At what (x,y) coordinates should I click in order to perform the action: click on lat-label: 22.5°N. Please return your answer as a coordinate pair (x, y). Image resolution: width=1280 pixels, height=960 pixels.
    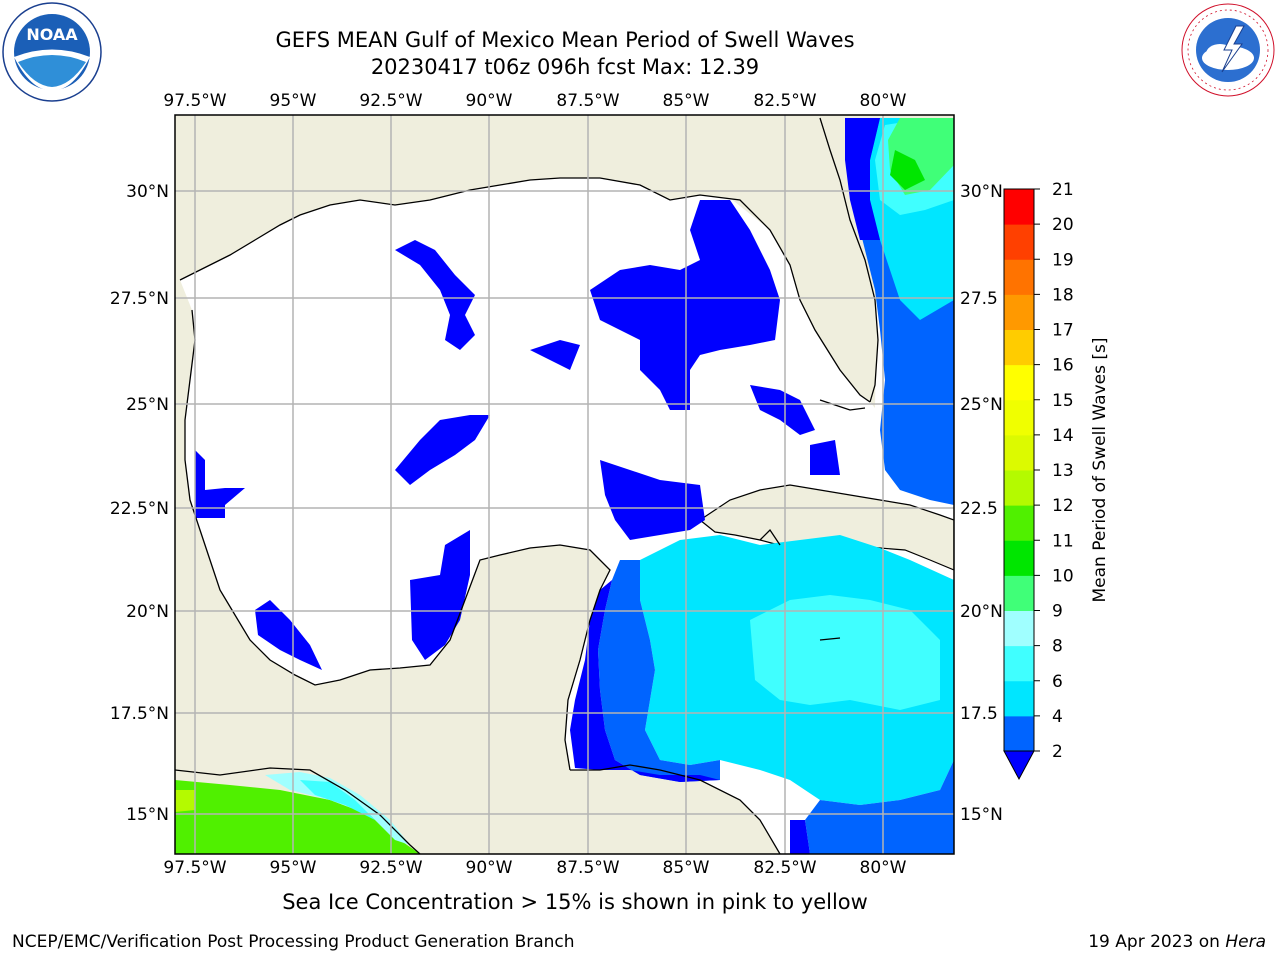
    Looking at the image, I should click on (139, 509).